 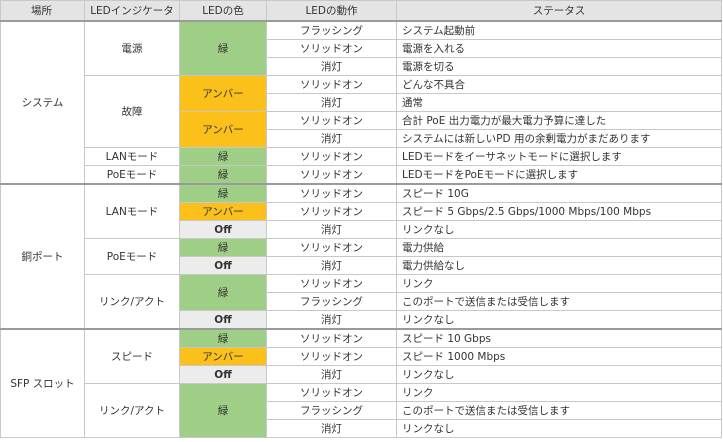 I want to click on status-cell: 電源を切る, so click(x=559, y=66).